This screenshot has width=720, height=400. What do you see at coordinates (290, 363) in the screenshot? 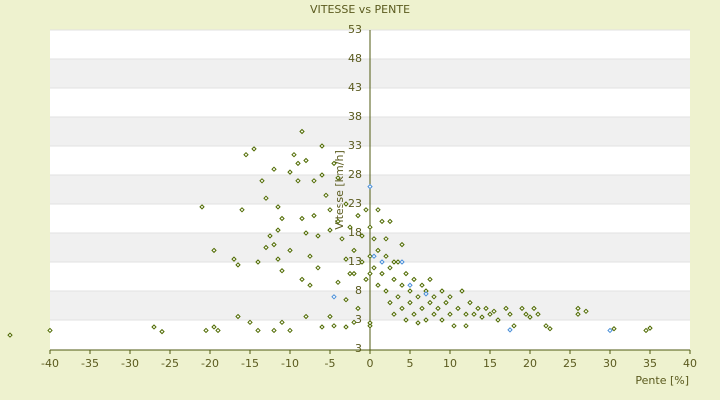
I see `x-tick-label: -10` at bounding box center [290, 363].